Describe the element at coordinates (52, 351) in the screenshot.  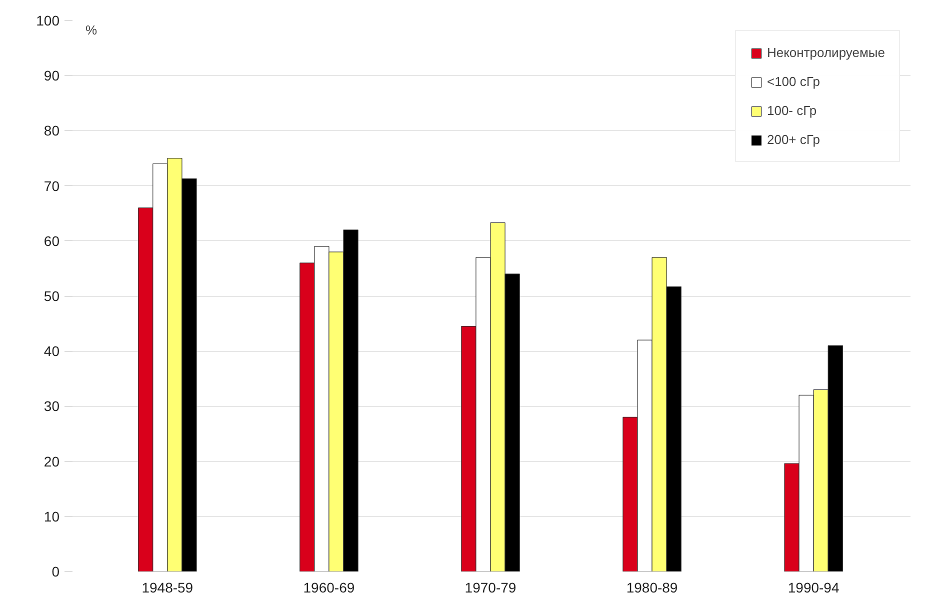
I see `y-tick-label: 40` at that location.